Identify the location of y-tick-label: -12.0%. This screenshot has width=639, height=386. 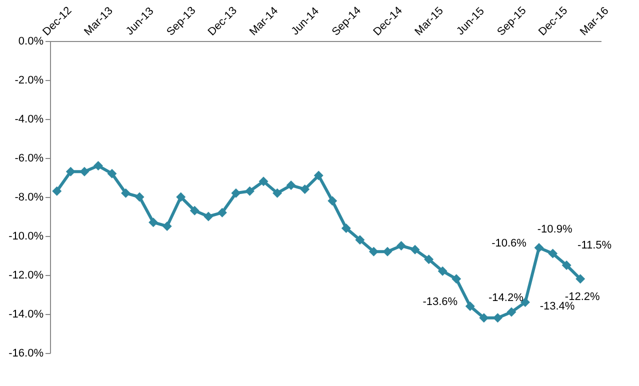
(26, 276).